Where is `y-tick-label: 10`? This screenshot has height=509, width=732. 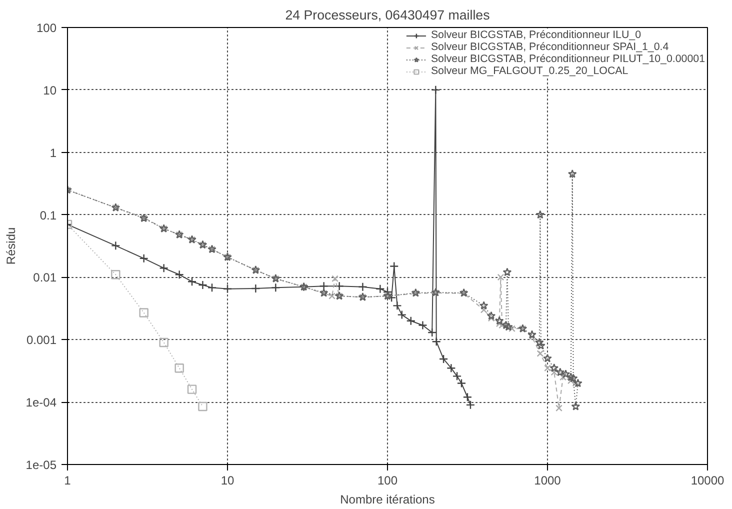 y-tick-label: 10 is located at coordinates (50, 90).